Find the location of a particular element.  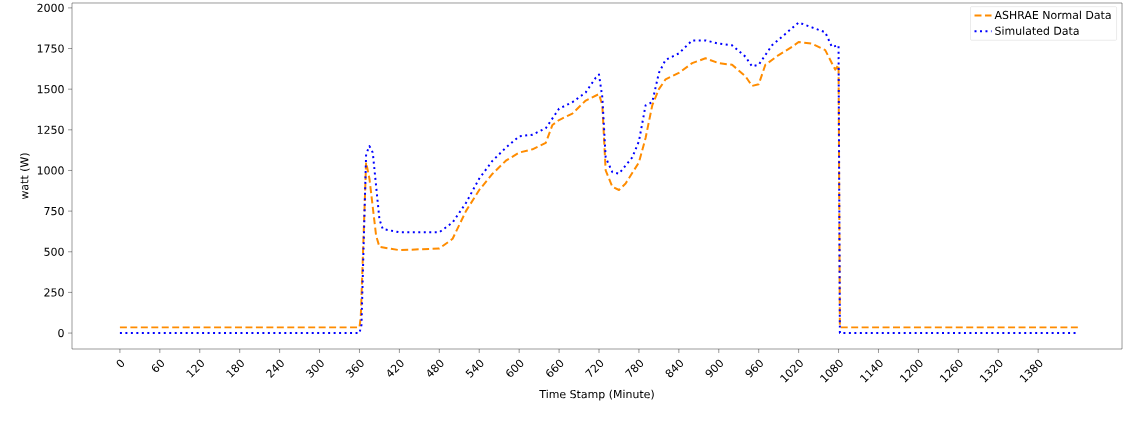

y-tick-label: 0 is located at coordinates (61, 333).